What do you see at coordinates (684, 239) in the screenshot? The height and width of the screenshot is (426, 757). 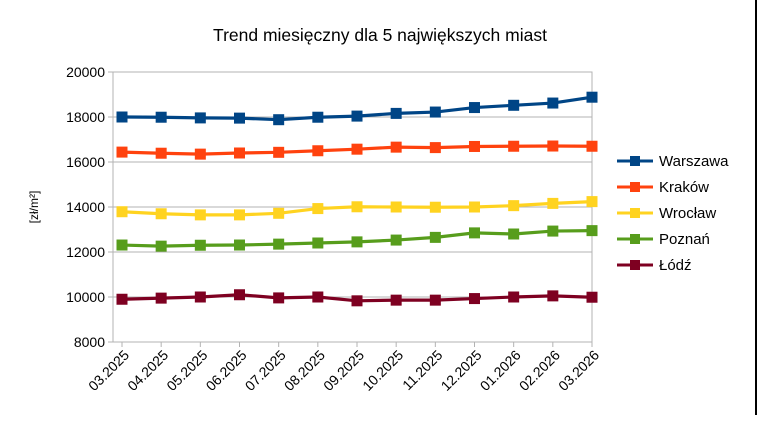 I see `legend-label: Poznań` at bounding box center [684, 239].